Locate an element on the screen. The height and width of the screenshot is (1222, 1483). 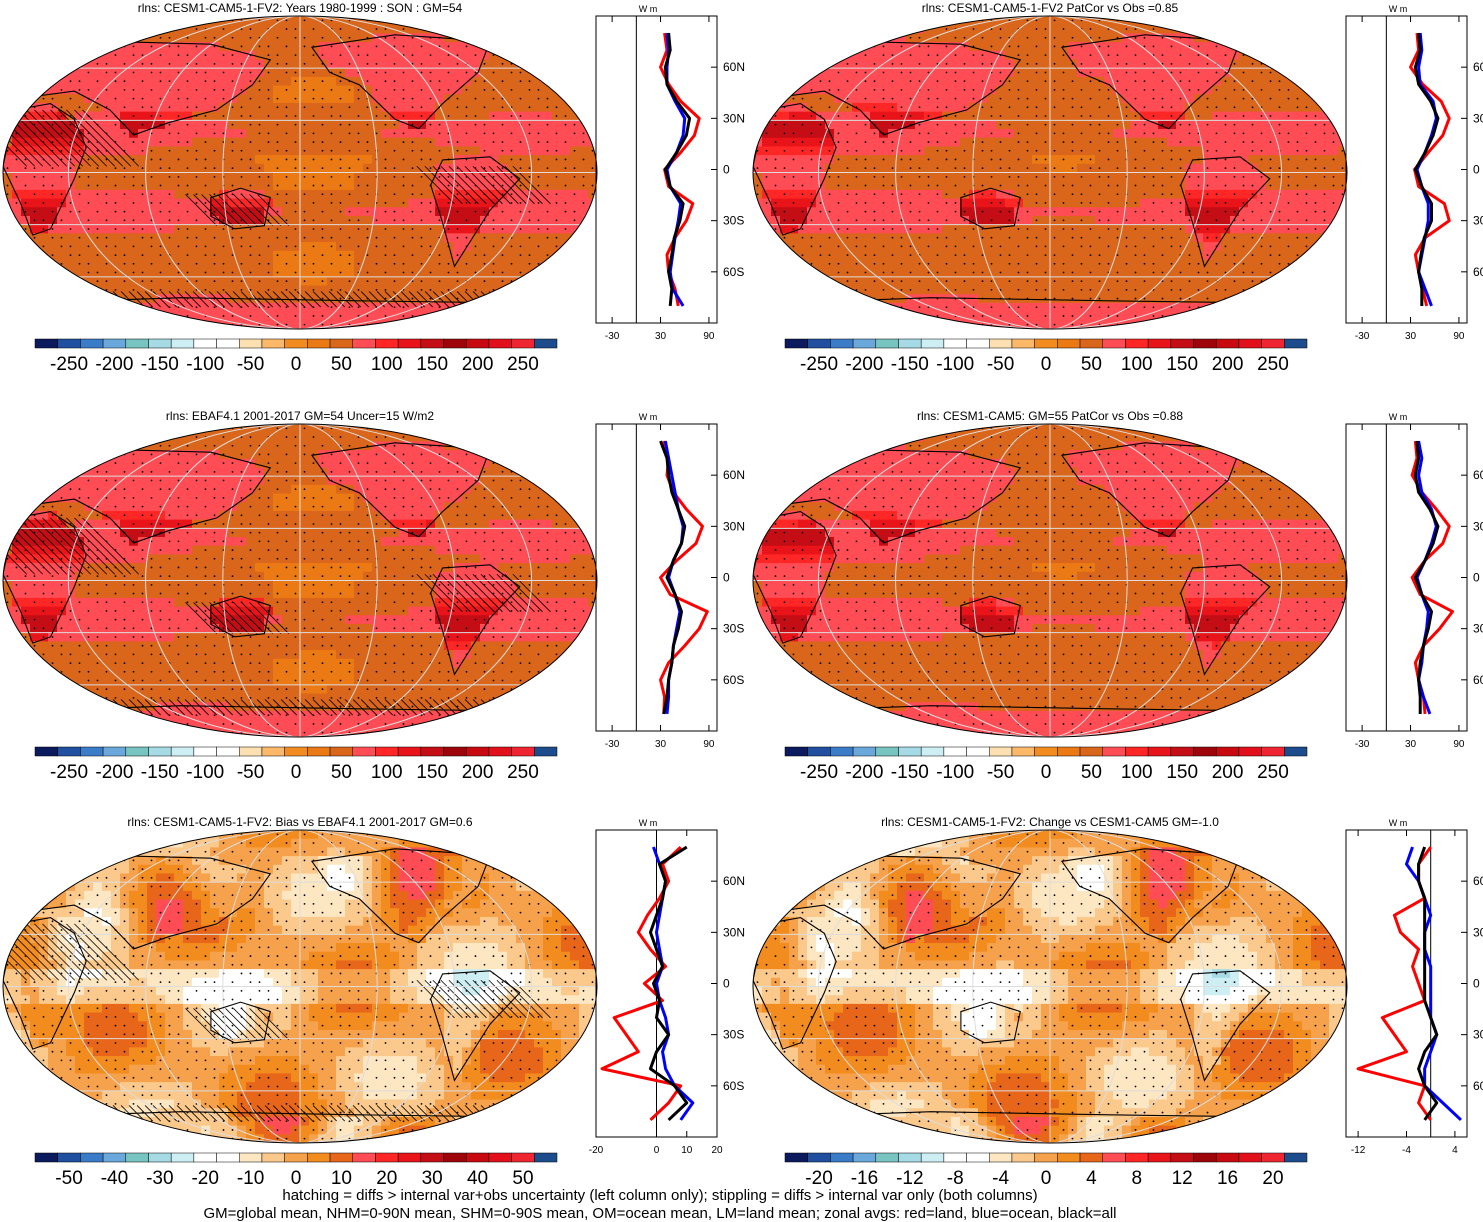
colorbar-swatch is located at coordinates (46, 343).